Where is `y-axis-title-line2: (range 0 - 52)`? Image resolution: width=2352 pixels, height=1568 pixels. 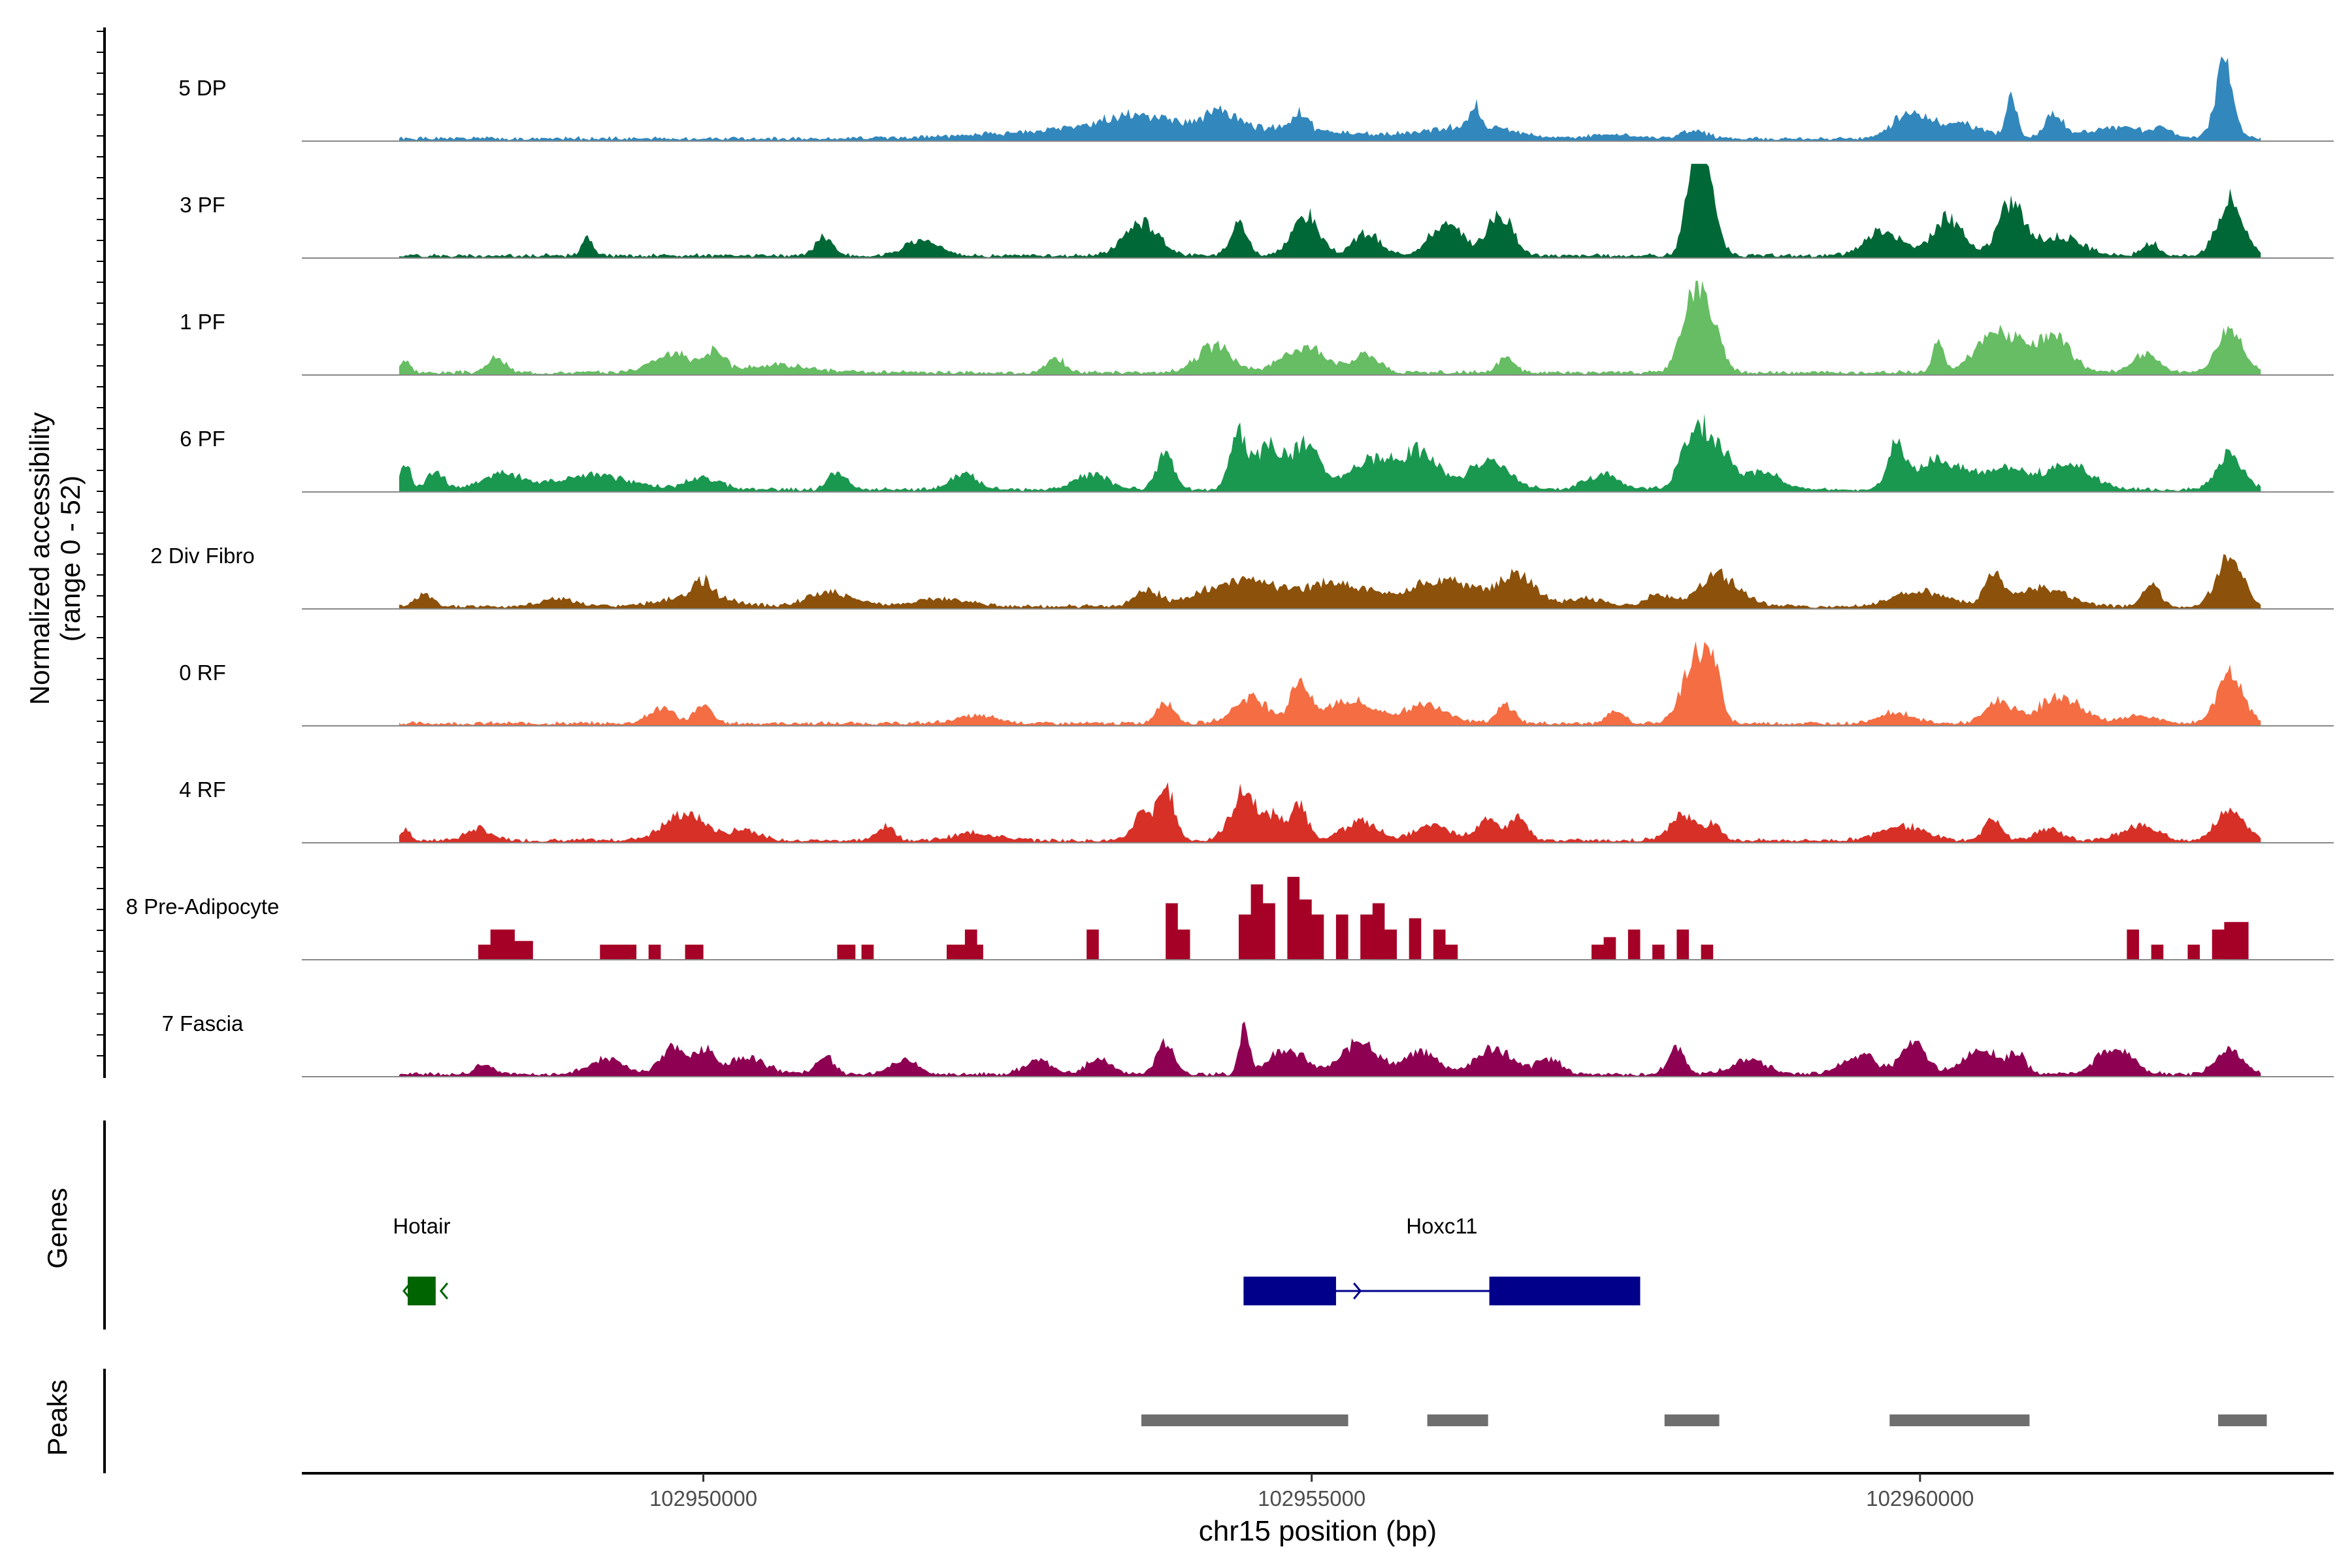
y-axis-title-line2: (range 0 - 52) is located at coordinates (70, 559).